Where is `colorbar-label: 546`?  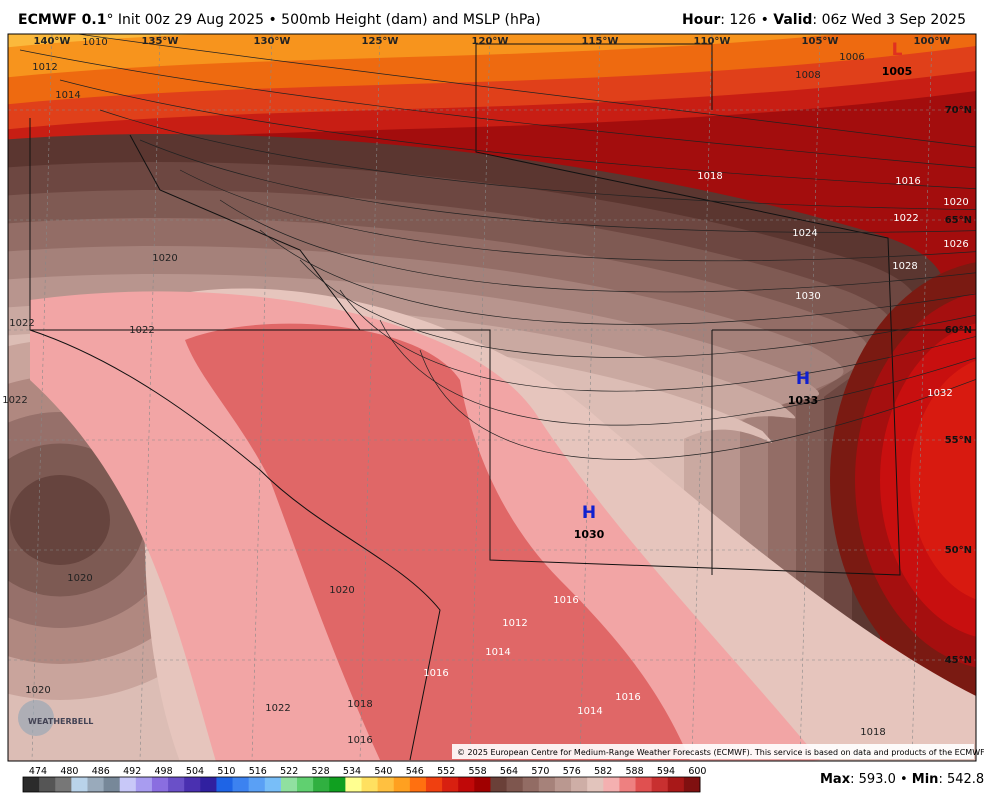
colorbar-label: 546 is located at coordinates (415, 771).